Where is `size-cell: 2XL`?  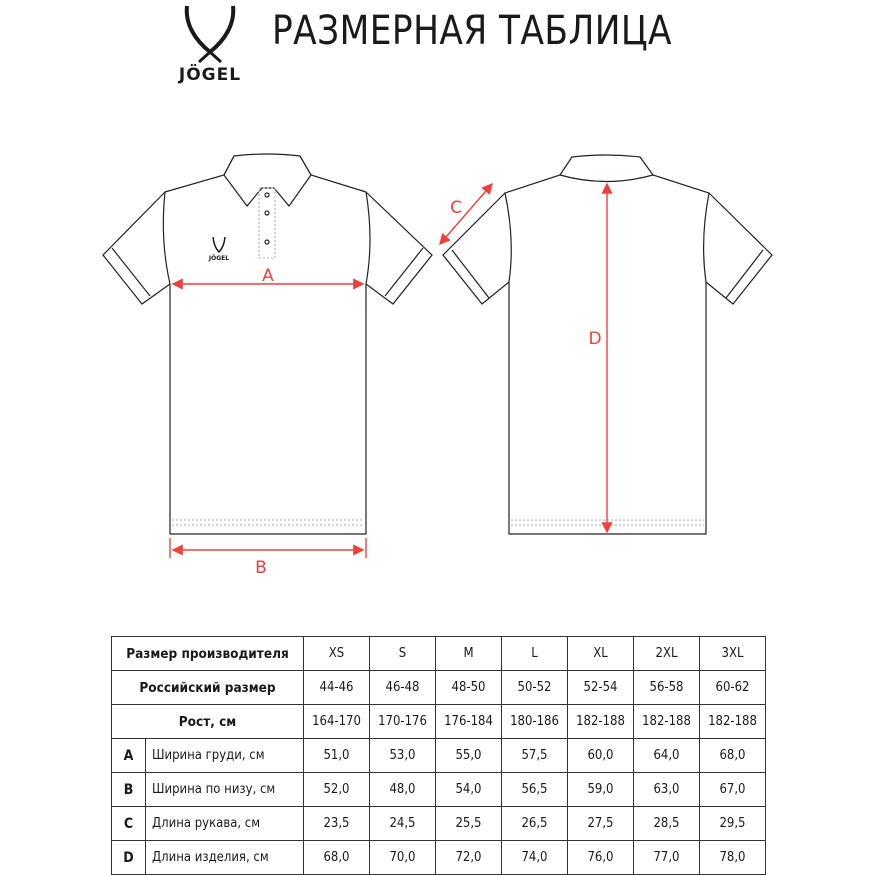 size-cell: 2XL is located at coordinates (666, 653).